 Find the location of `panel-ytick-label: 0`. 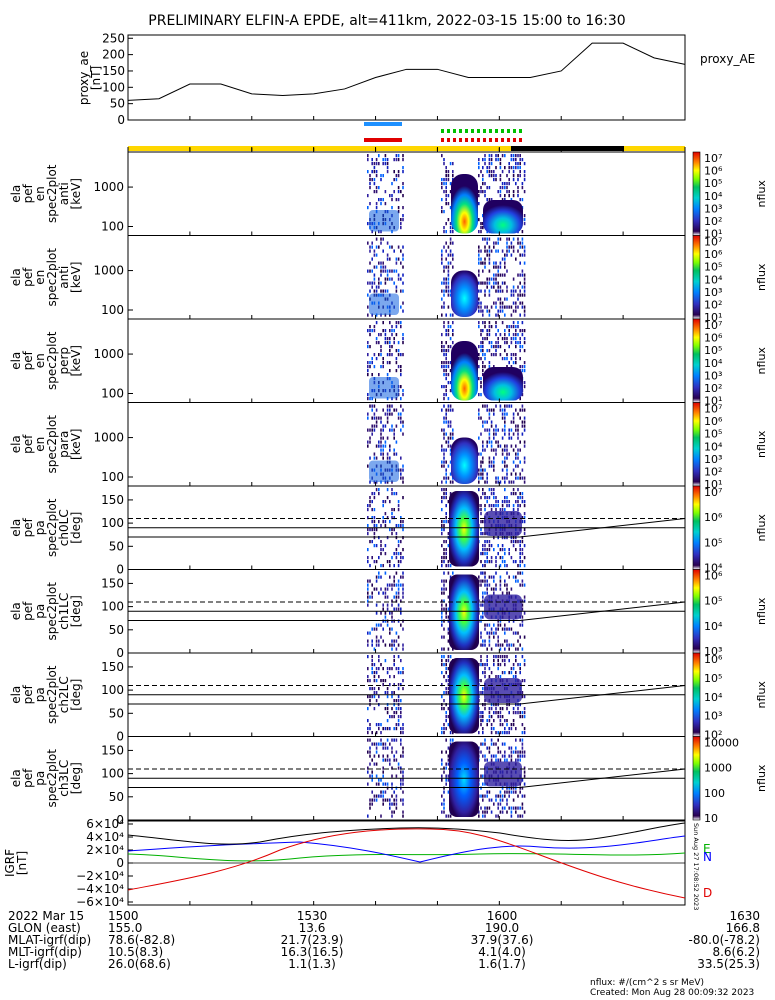

panel-ytick-label: 0 is located at coordinates (120, 820).